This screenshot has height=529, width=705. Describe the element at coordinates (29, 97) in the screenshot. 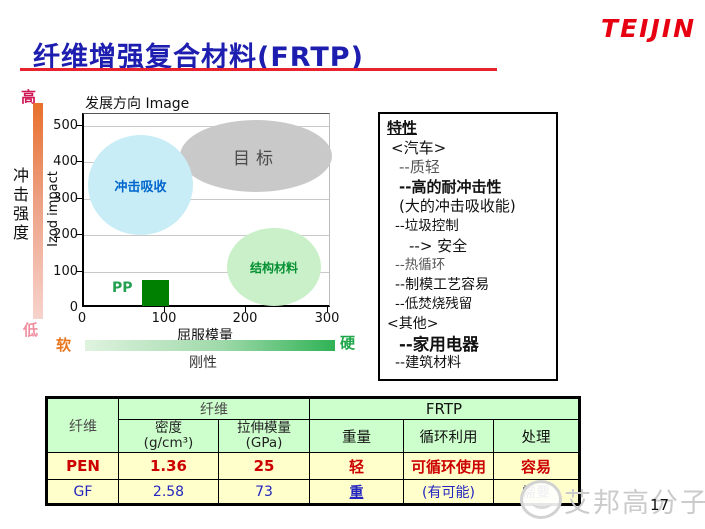

I see `y-axis-high-label: 高` at that location.